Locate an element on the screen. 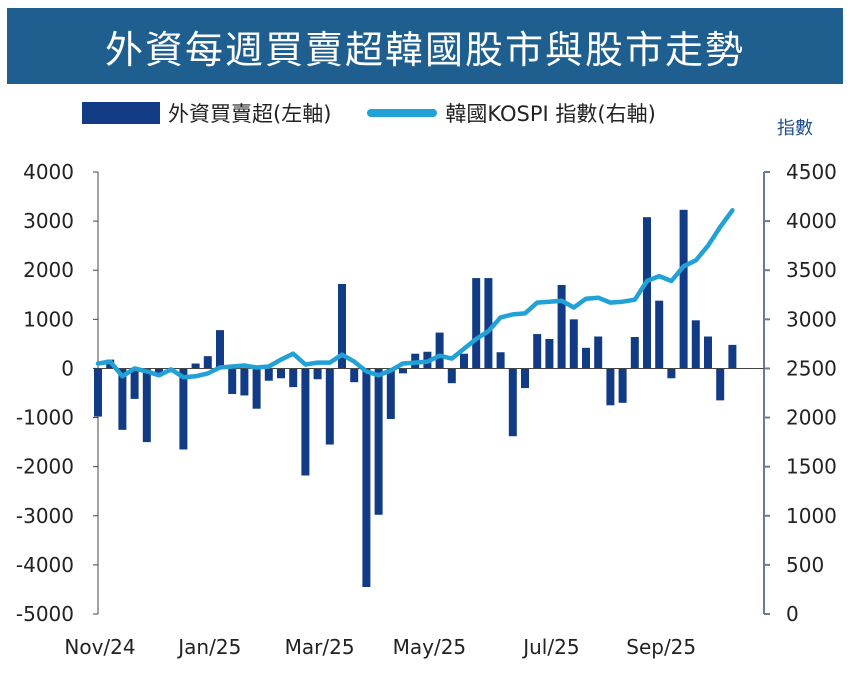 This screenshot has width=850, height=675. right-tick-label: 500 is located at coordinates (805, 565).